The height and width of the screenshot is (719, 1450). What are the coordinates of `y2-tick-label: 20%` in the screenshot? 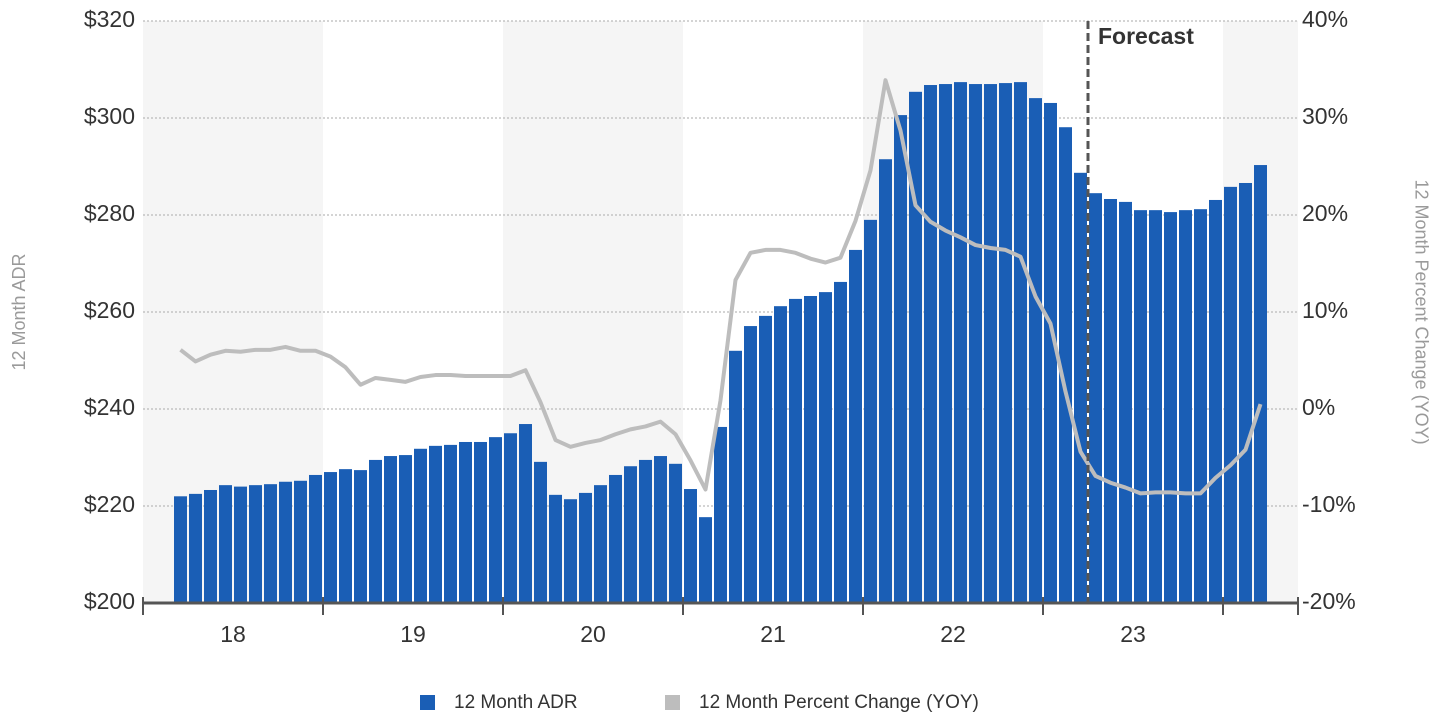 It's located at (1325, 213).